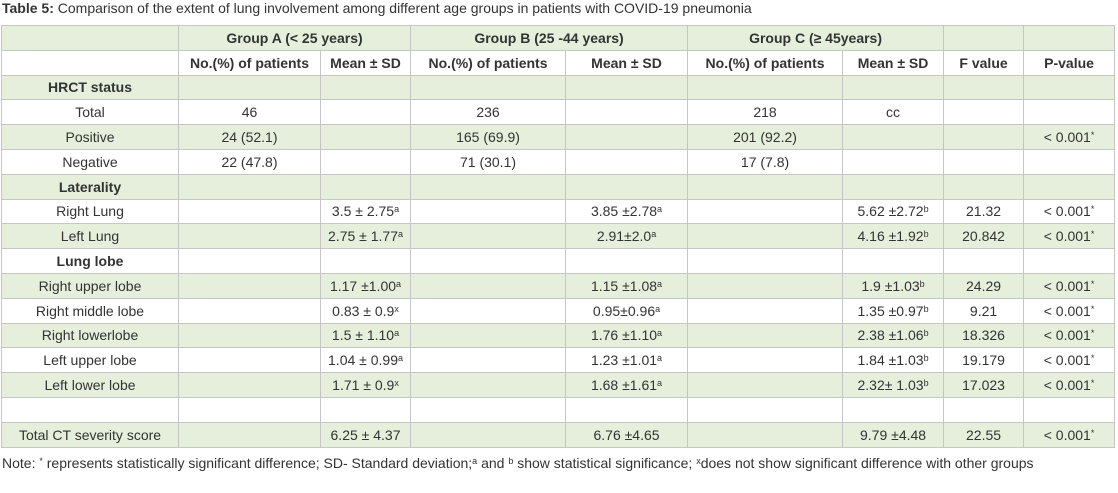 This screenshot has width=1118, height=493. Describe the element at coordinates (558, 186) in the screenshot. I see `table-row: Laterality` at that location.